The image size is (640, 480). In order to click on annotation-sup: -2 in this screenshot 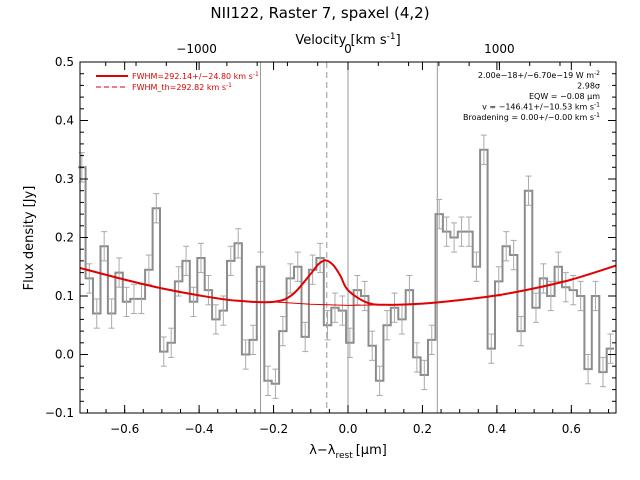, I will do `click(597, 73)`.